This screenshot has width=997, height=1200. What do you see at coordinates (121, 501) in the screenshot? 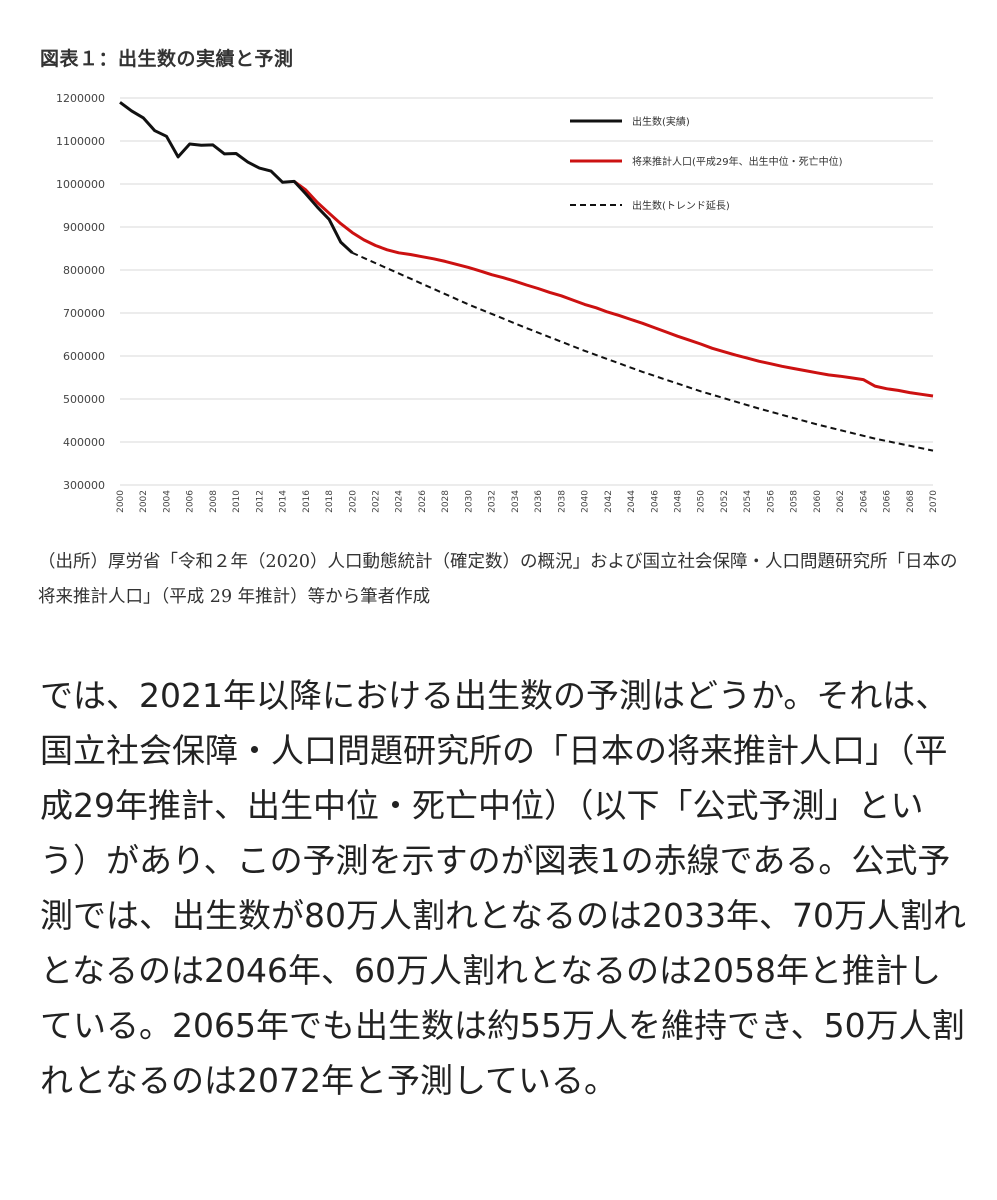
I see `x-tick-label: 2000` at bounding box center [121, 501].